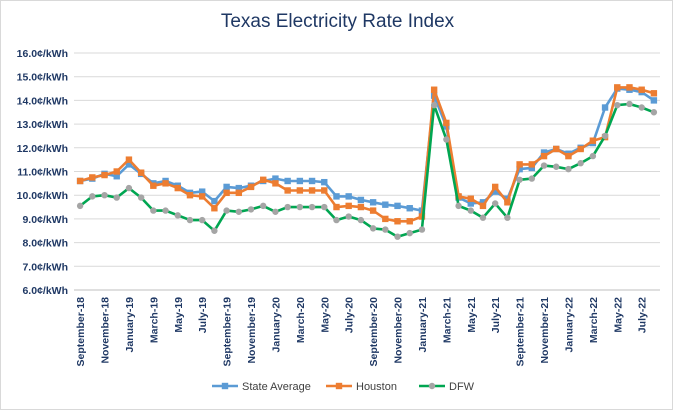 This screenshot has height=410, width=673. I want to click on y-tick-label: 16.0¢/kWh, so click(42, 54).